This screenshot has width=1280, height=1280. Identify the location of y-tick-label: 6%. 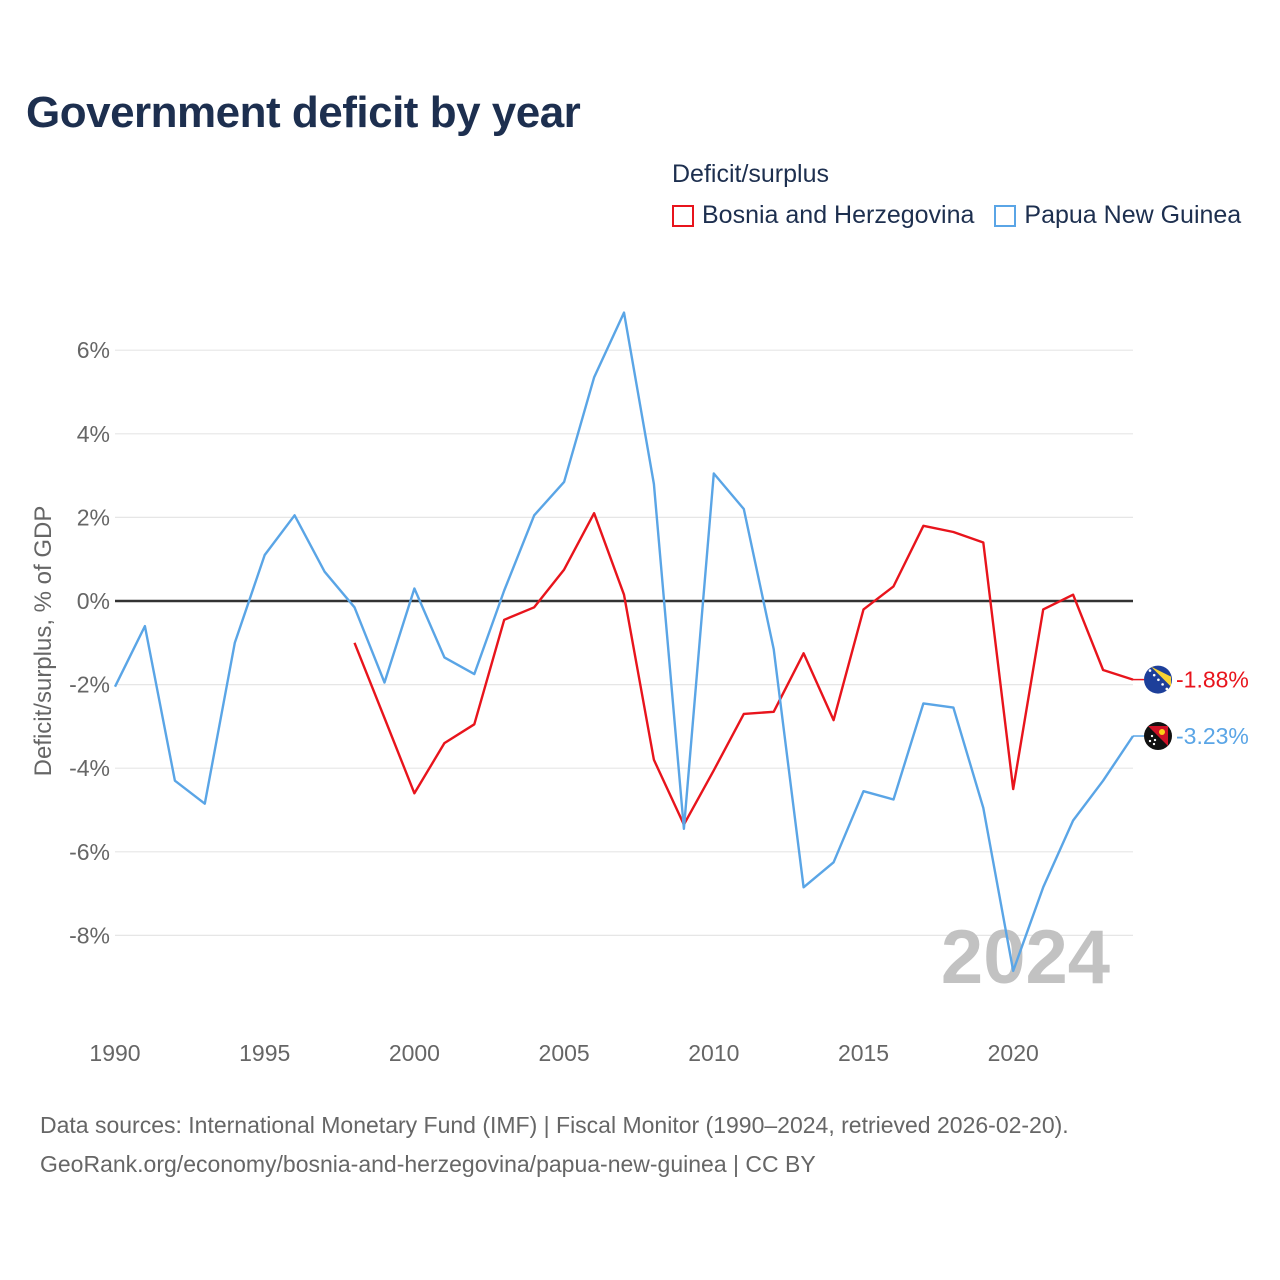
(93, 350).